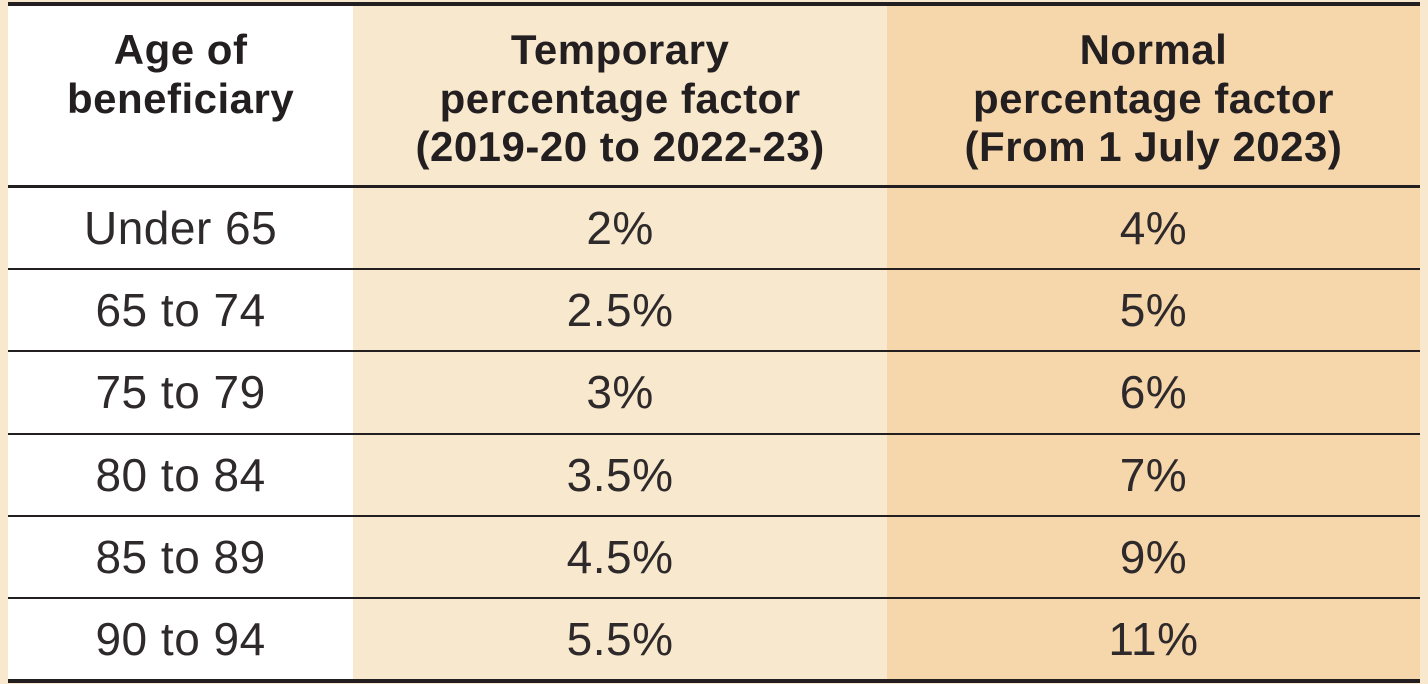  Describe the element at coordinates (1153, 639) in the screenshot. I see `table-cell-normal-factor: 11%` at that location.